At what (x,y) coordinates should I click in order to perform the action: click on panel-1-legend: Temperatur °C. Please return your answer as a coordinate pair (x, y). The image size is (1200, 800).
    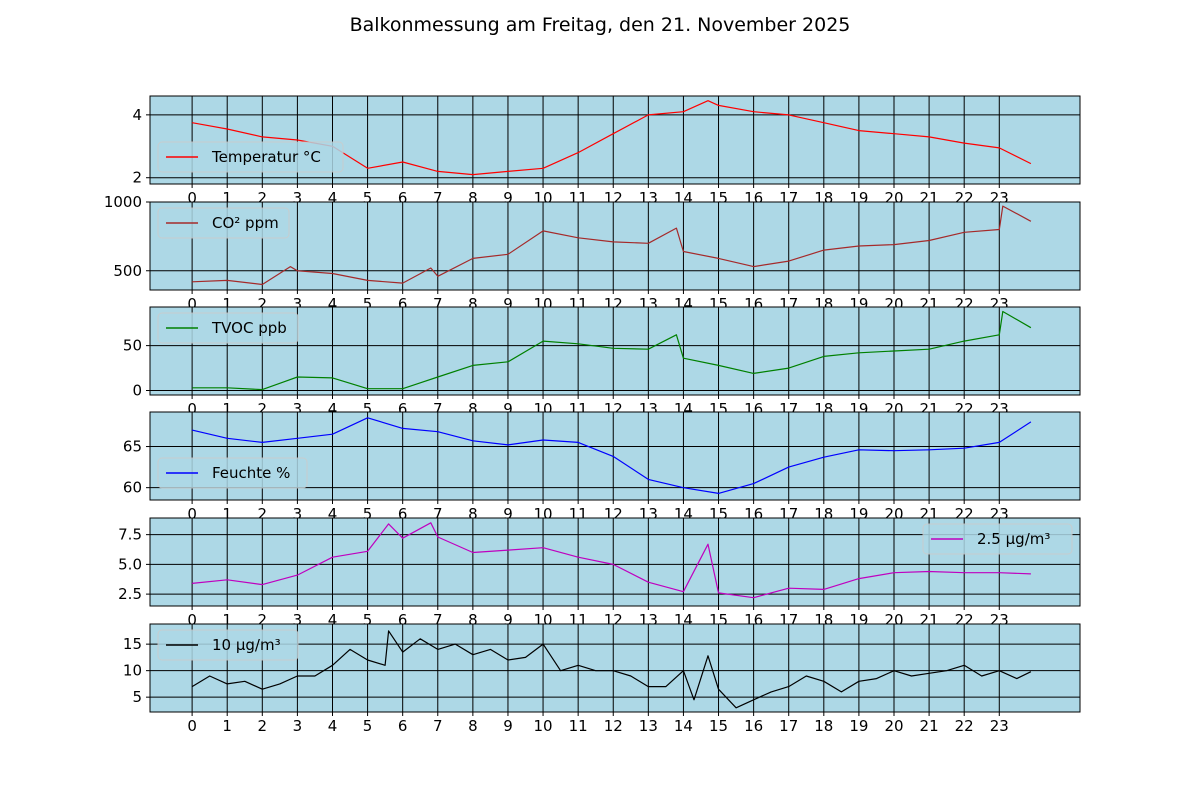
    Looking at the image, I should click on (250, 157).